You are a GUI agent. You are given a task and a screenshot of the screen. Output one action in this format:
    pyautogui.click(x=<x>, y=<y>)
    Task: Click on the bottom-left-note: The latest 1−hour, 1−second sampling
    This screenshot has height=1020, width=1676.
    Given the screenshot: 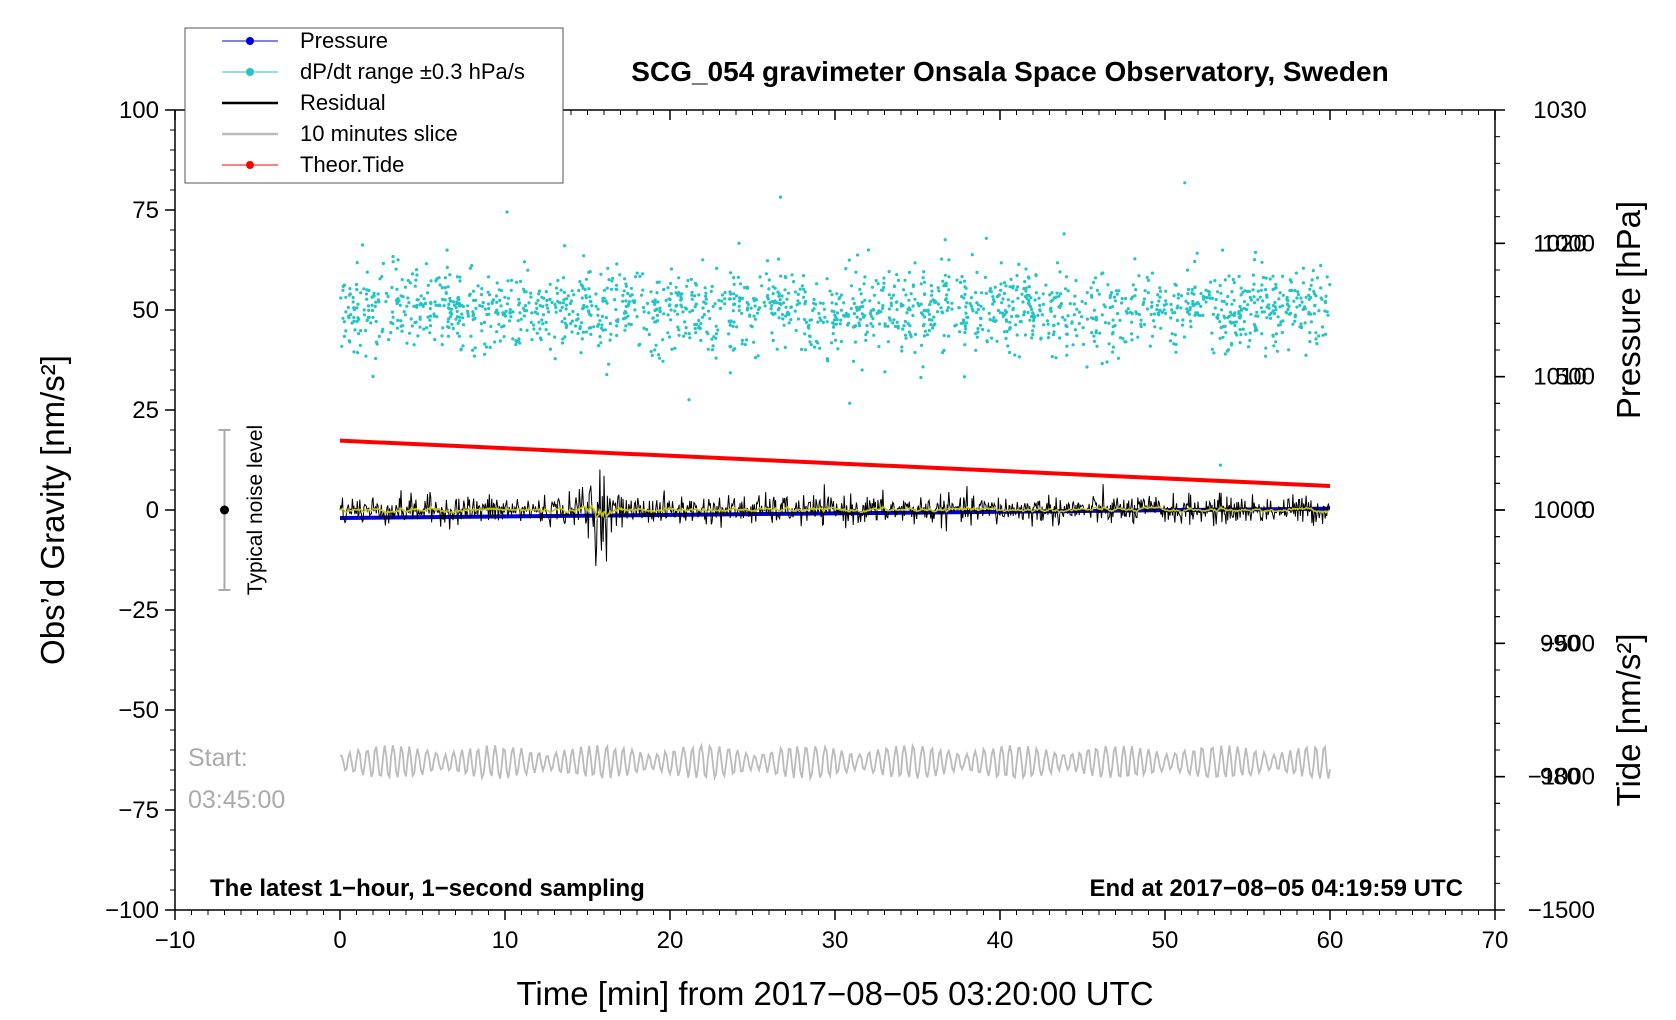 What is the action you would take?
    pyautogui.click(x=427, y=888)
    